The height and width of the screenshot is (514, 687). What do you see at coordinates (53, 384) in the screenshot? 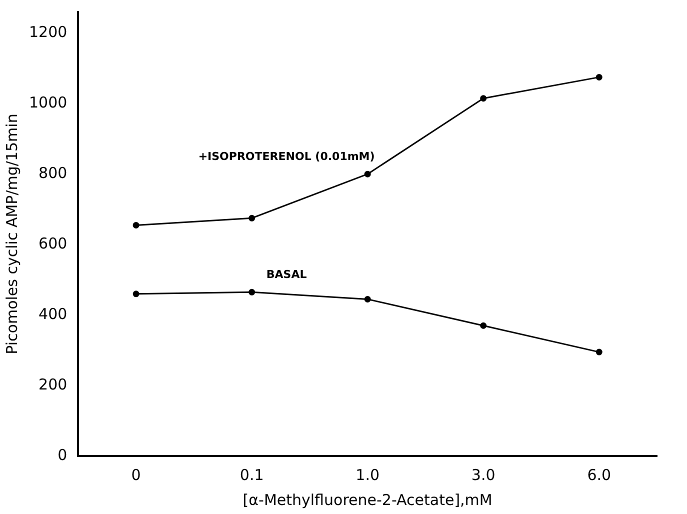
I see `y-tick-label: 200` at bounding box center [53, 384].